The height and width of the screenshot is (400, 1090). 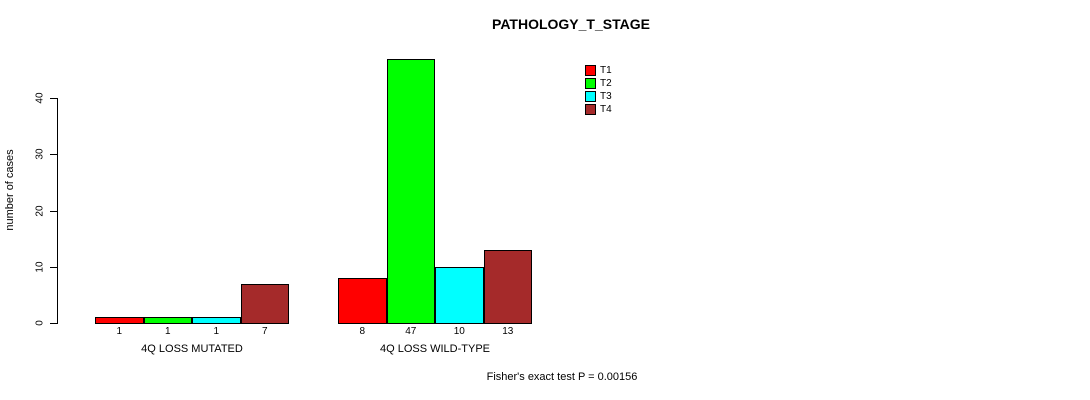 I want to click on bar-value-label: 7, so click(x=264, y=331).